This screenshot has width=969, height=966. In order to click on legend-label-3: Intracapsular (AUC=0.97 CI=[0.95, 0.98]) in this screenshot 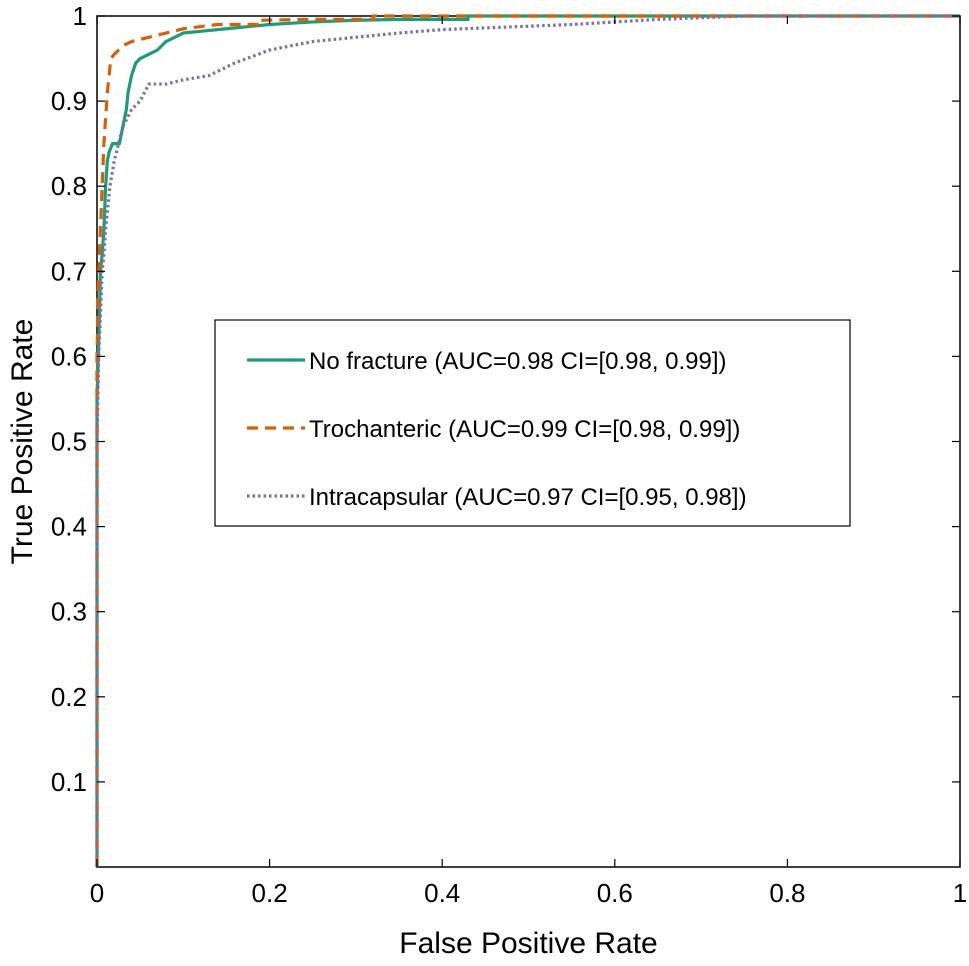, I will do `click(528, 497)`.